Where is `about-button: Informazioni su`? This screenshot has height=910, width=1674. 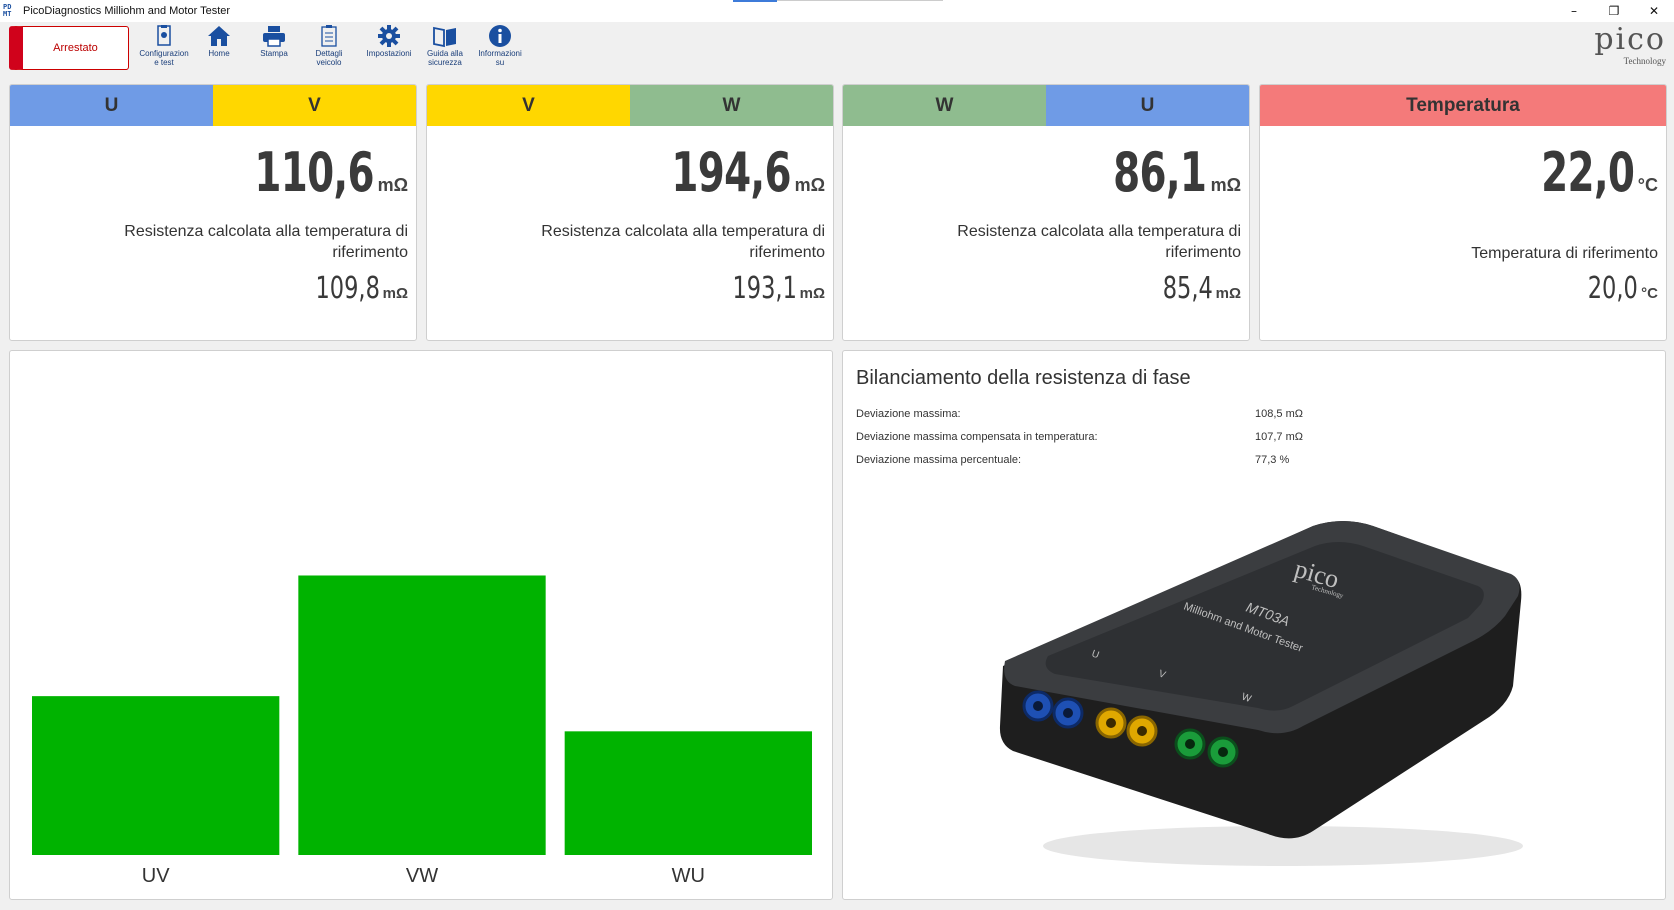
about-button: Informazioni su is located at coordinates (500, 45).